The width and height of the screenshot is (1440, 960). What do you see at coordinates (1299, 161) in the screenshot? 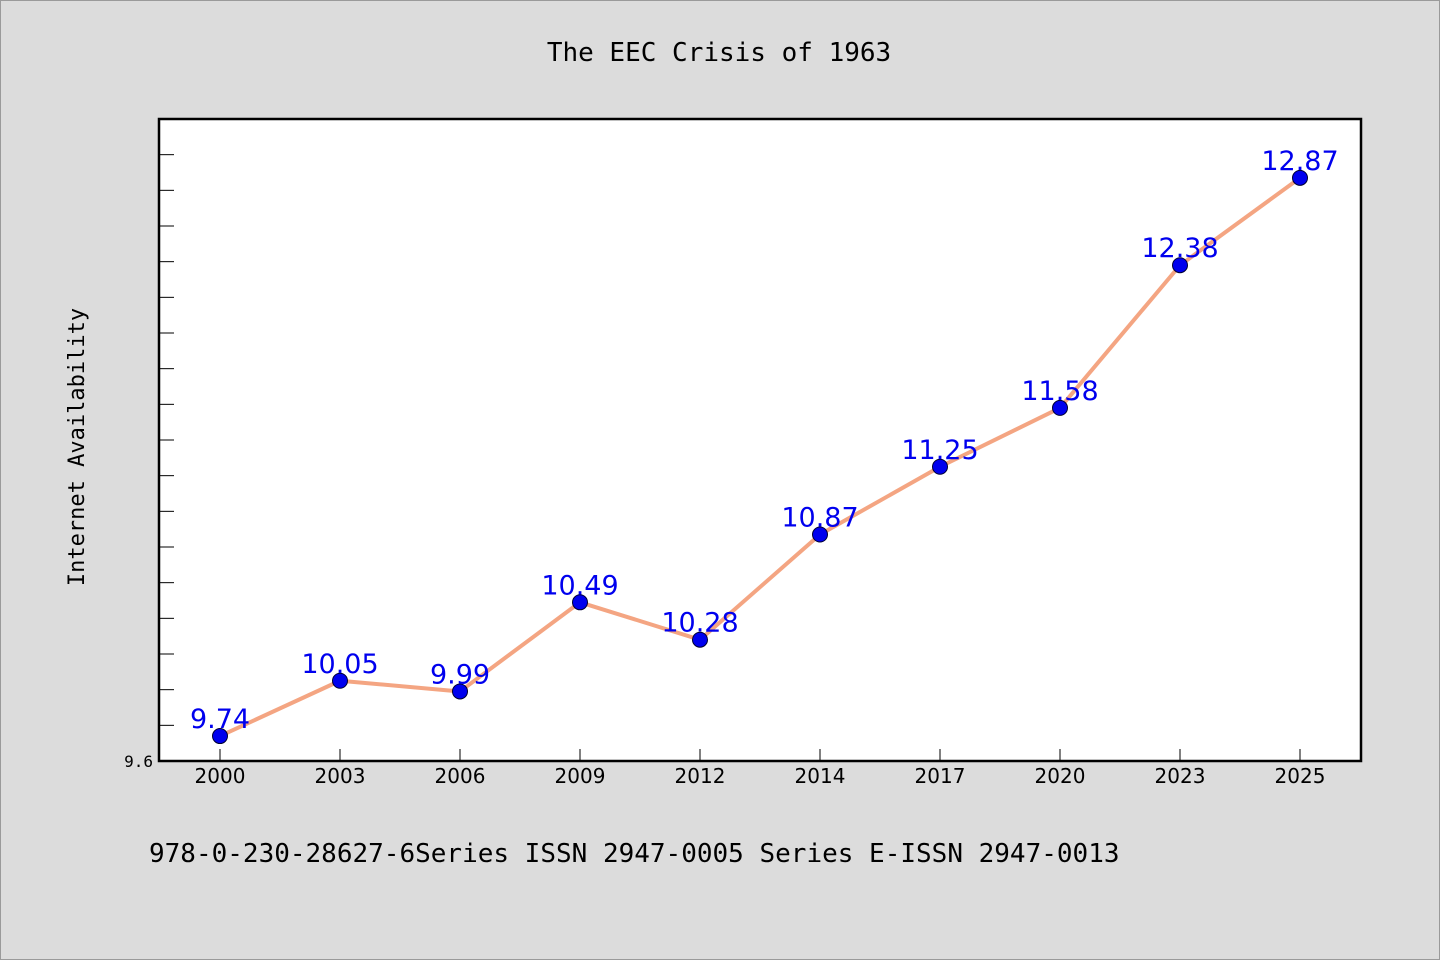
I see `data-point-label: 12.87` at bounding box center [1299, 161].